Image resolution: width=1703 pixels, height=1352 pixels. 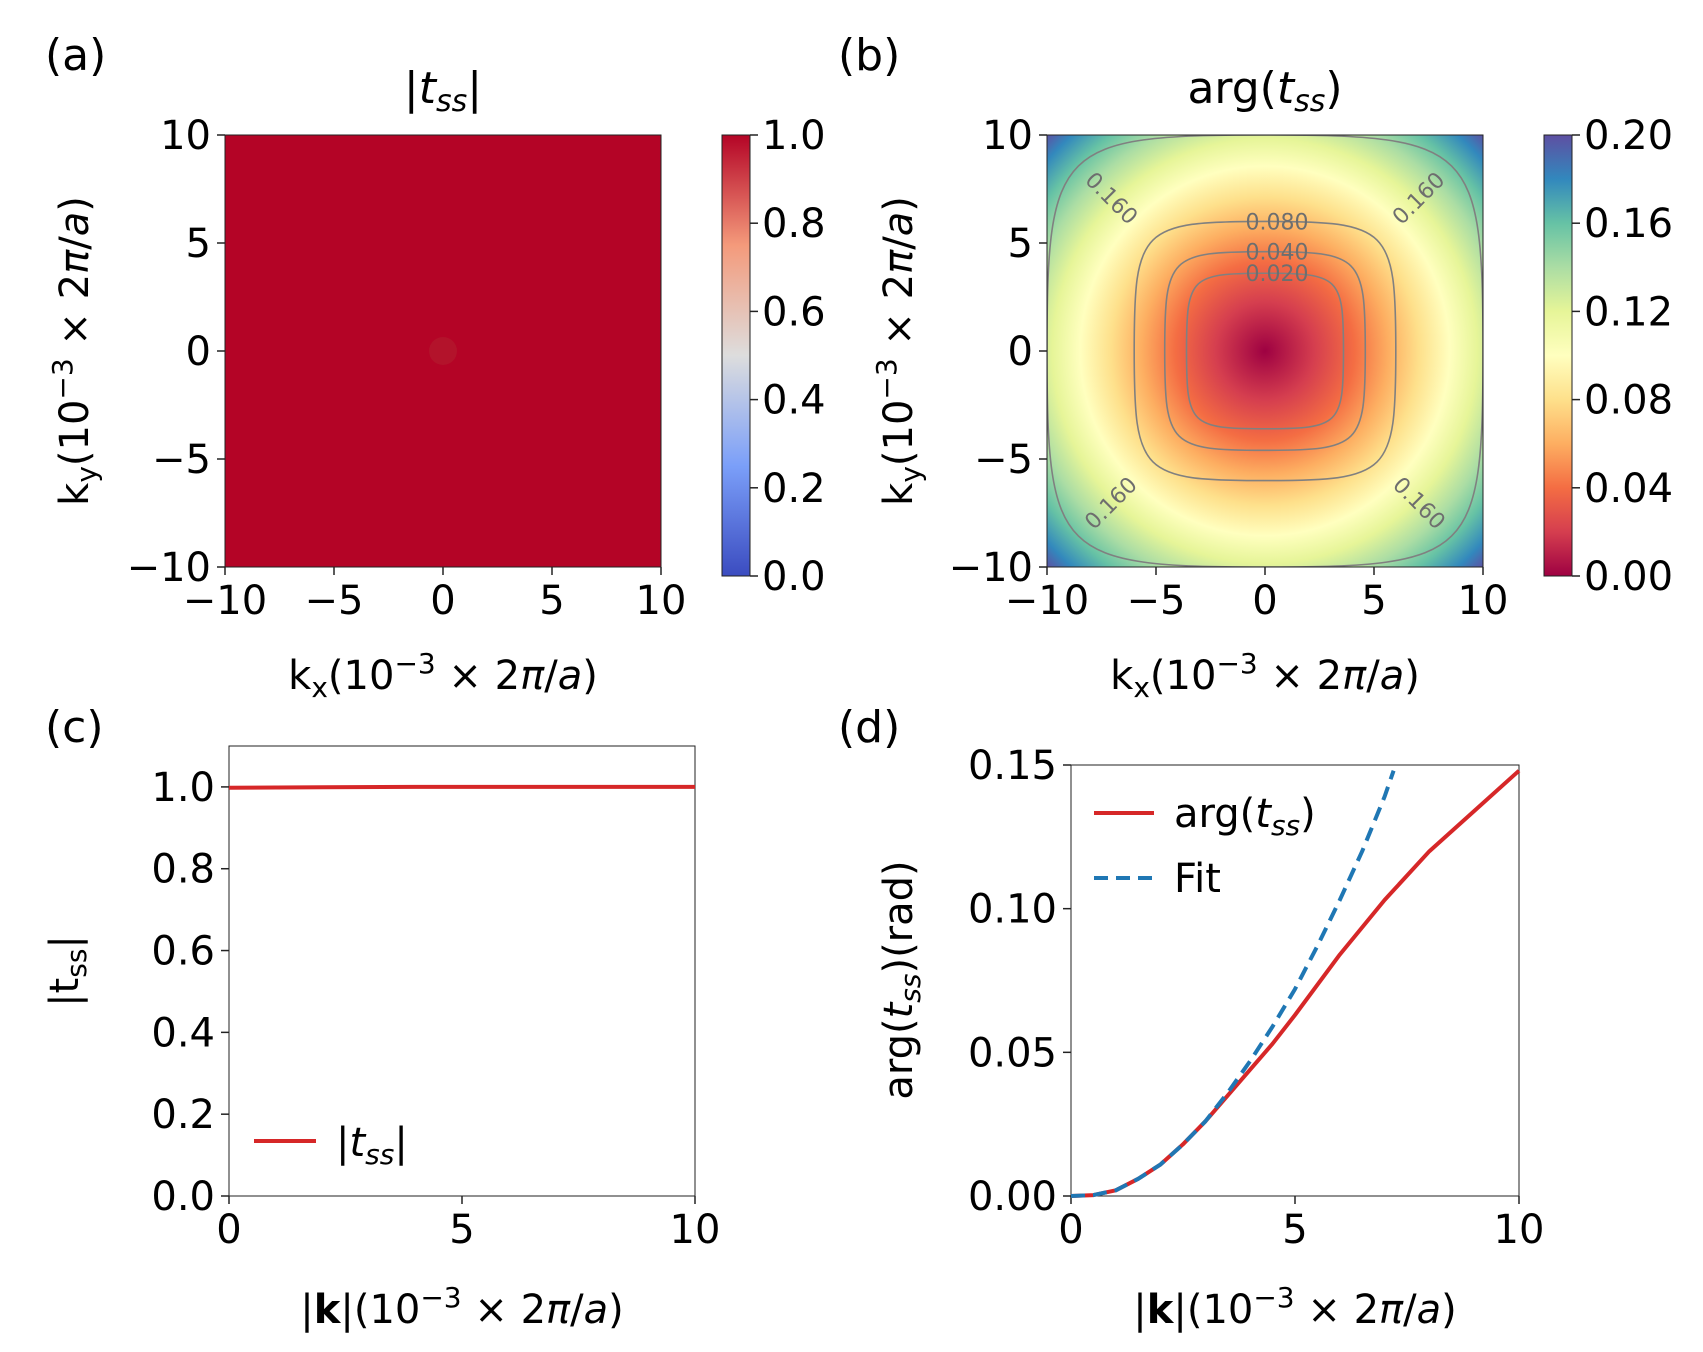 What do you see at coordinates (462, 971) in the screenshot?
I see `plot-frame` at bounding box center [462, 971].